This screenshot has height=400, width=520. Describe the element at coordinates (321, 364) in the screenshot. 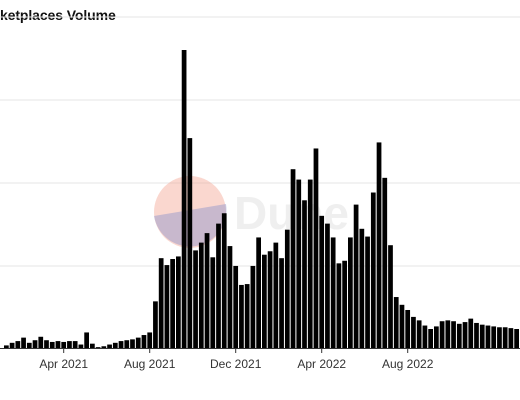

I see `x-tick-label-3: Apr 2022` at that location.